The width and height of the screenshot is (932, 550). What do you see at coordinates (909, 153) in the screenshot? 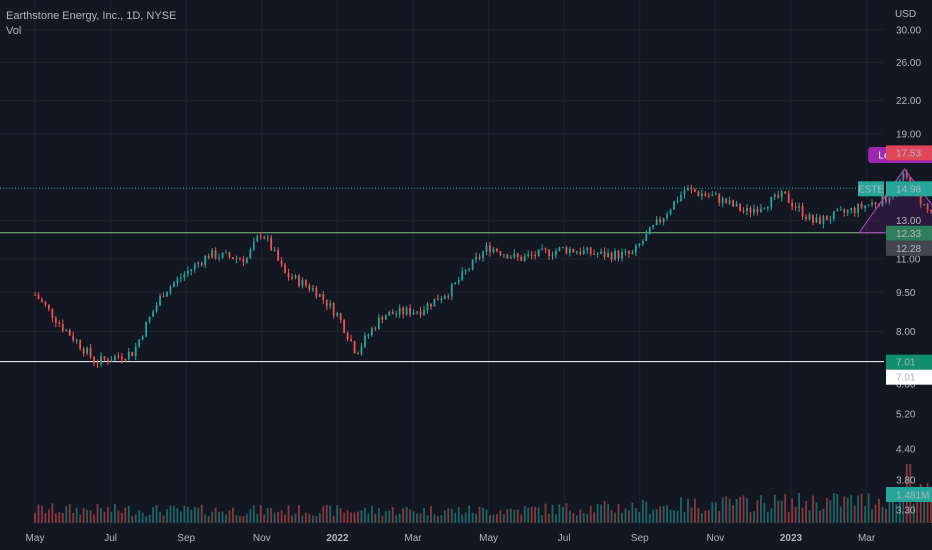
I see `stop-price-badge` at bounding box center [909, 153].